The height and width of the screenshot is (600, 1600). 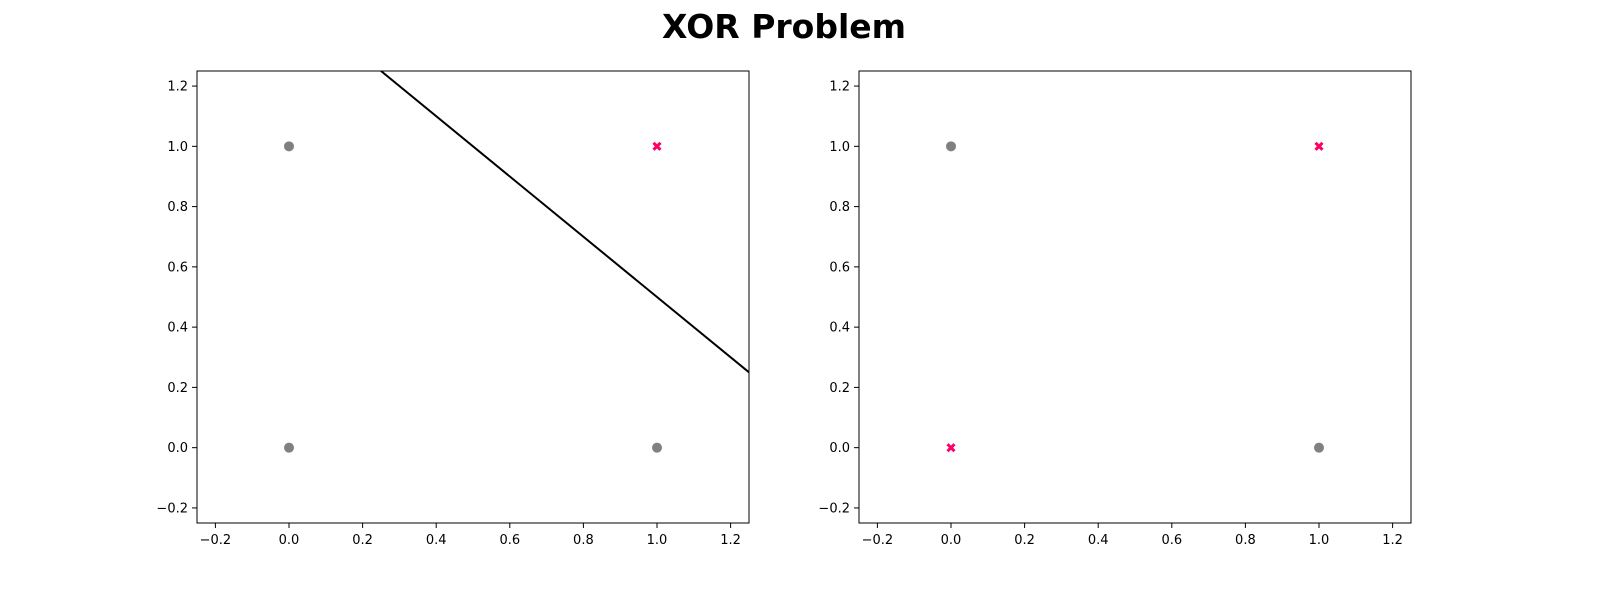 I want to click on right-x-tick-label: 0.4, so click(x=1098, y=540).